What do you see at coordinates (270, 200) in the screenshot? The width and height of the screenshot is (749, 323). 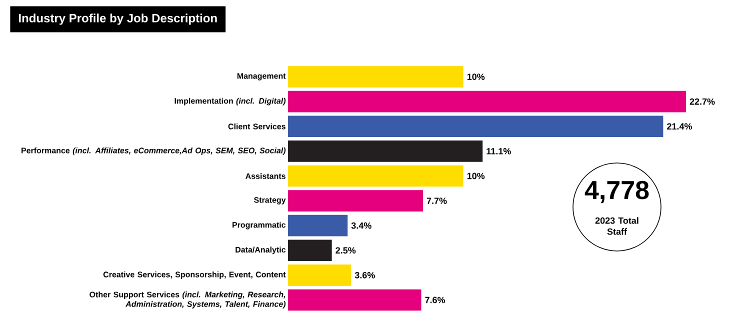 I see `y-tick-label: Strategy` at bounding box center [270, 200].